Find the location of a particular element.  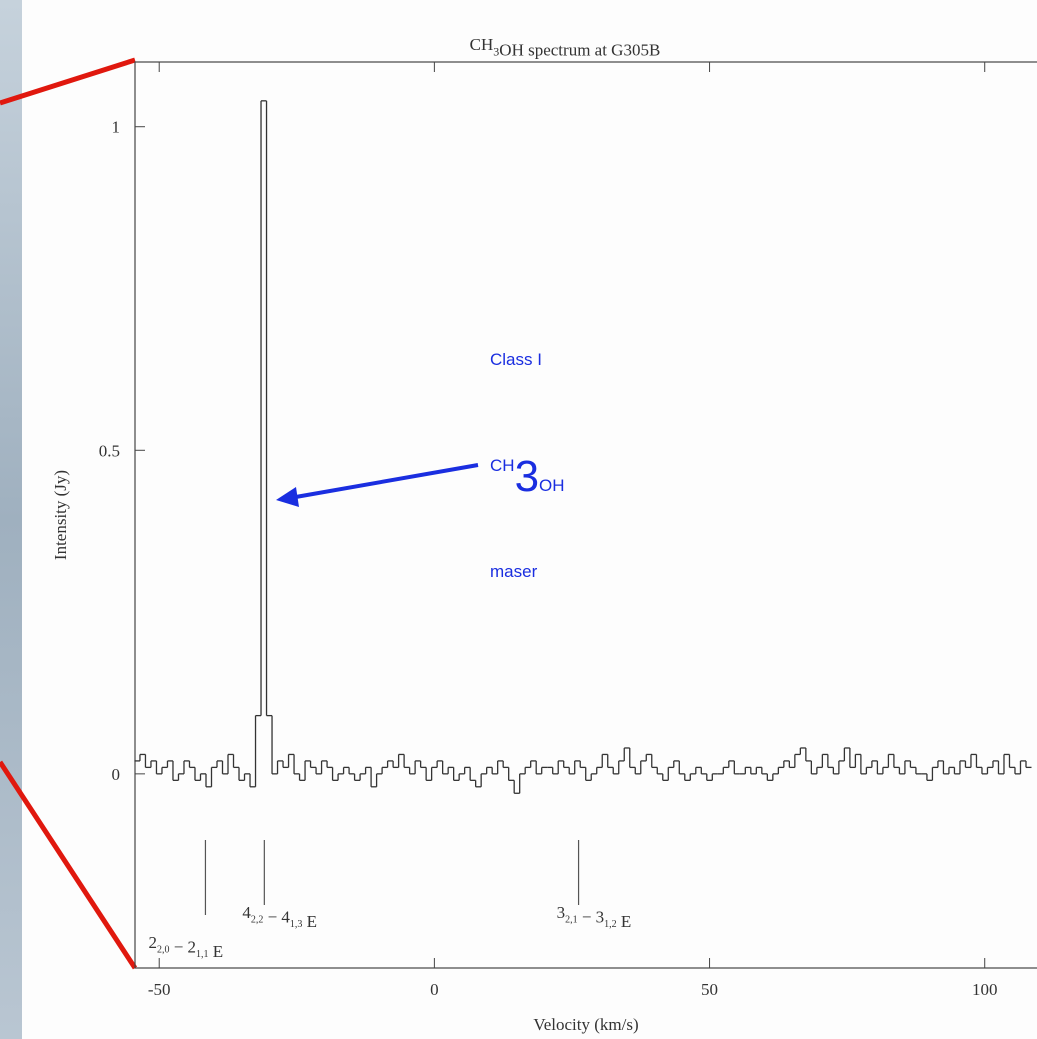

text-run: 4 is located at coordinates (246, 912).